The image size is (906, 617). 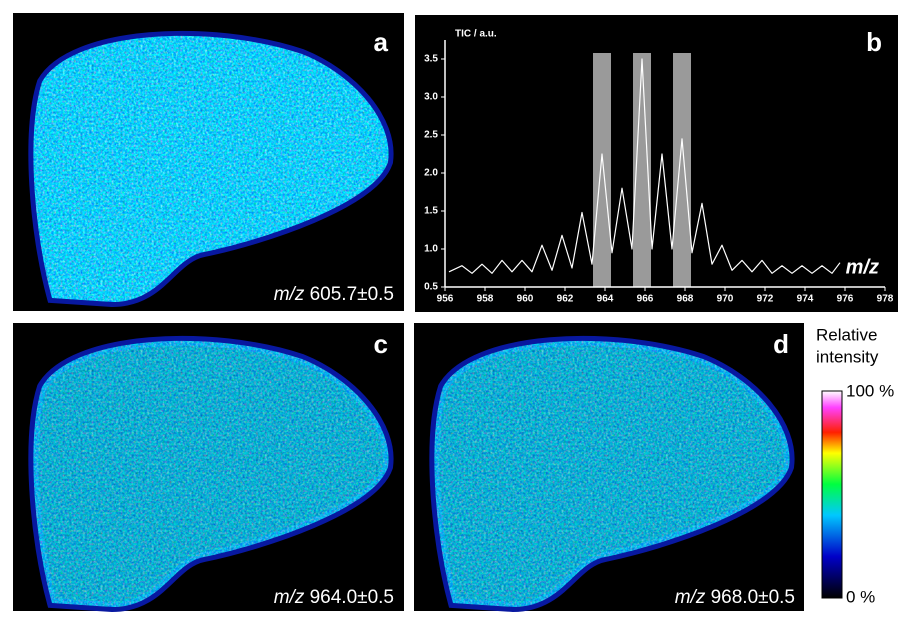 What do you see at coordinates (846, 334) in the screenshot?
I see `colorbar-title: Relative` at bounding box center [846, 334].